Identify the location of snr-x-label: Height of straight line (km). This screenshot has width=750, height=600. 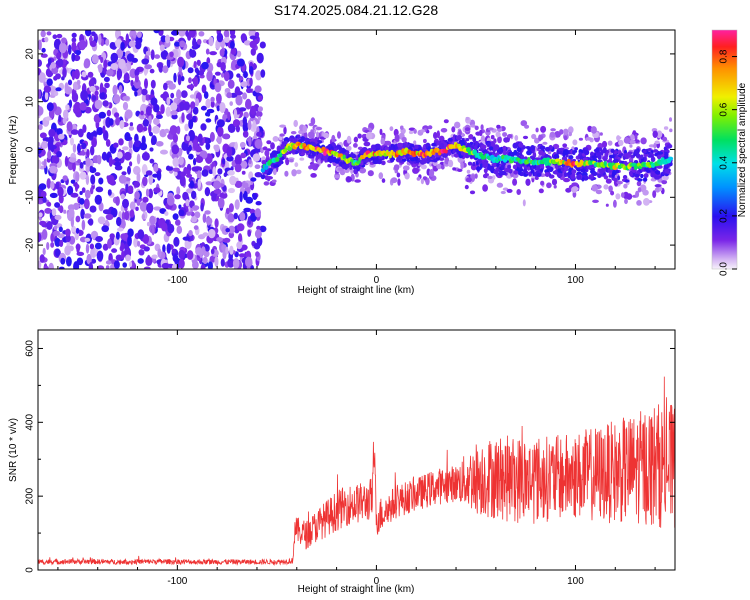
(356, 589).